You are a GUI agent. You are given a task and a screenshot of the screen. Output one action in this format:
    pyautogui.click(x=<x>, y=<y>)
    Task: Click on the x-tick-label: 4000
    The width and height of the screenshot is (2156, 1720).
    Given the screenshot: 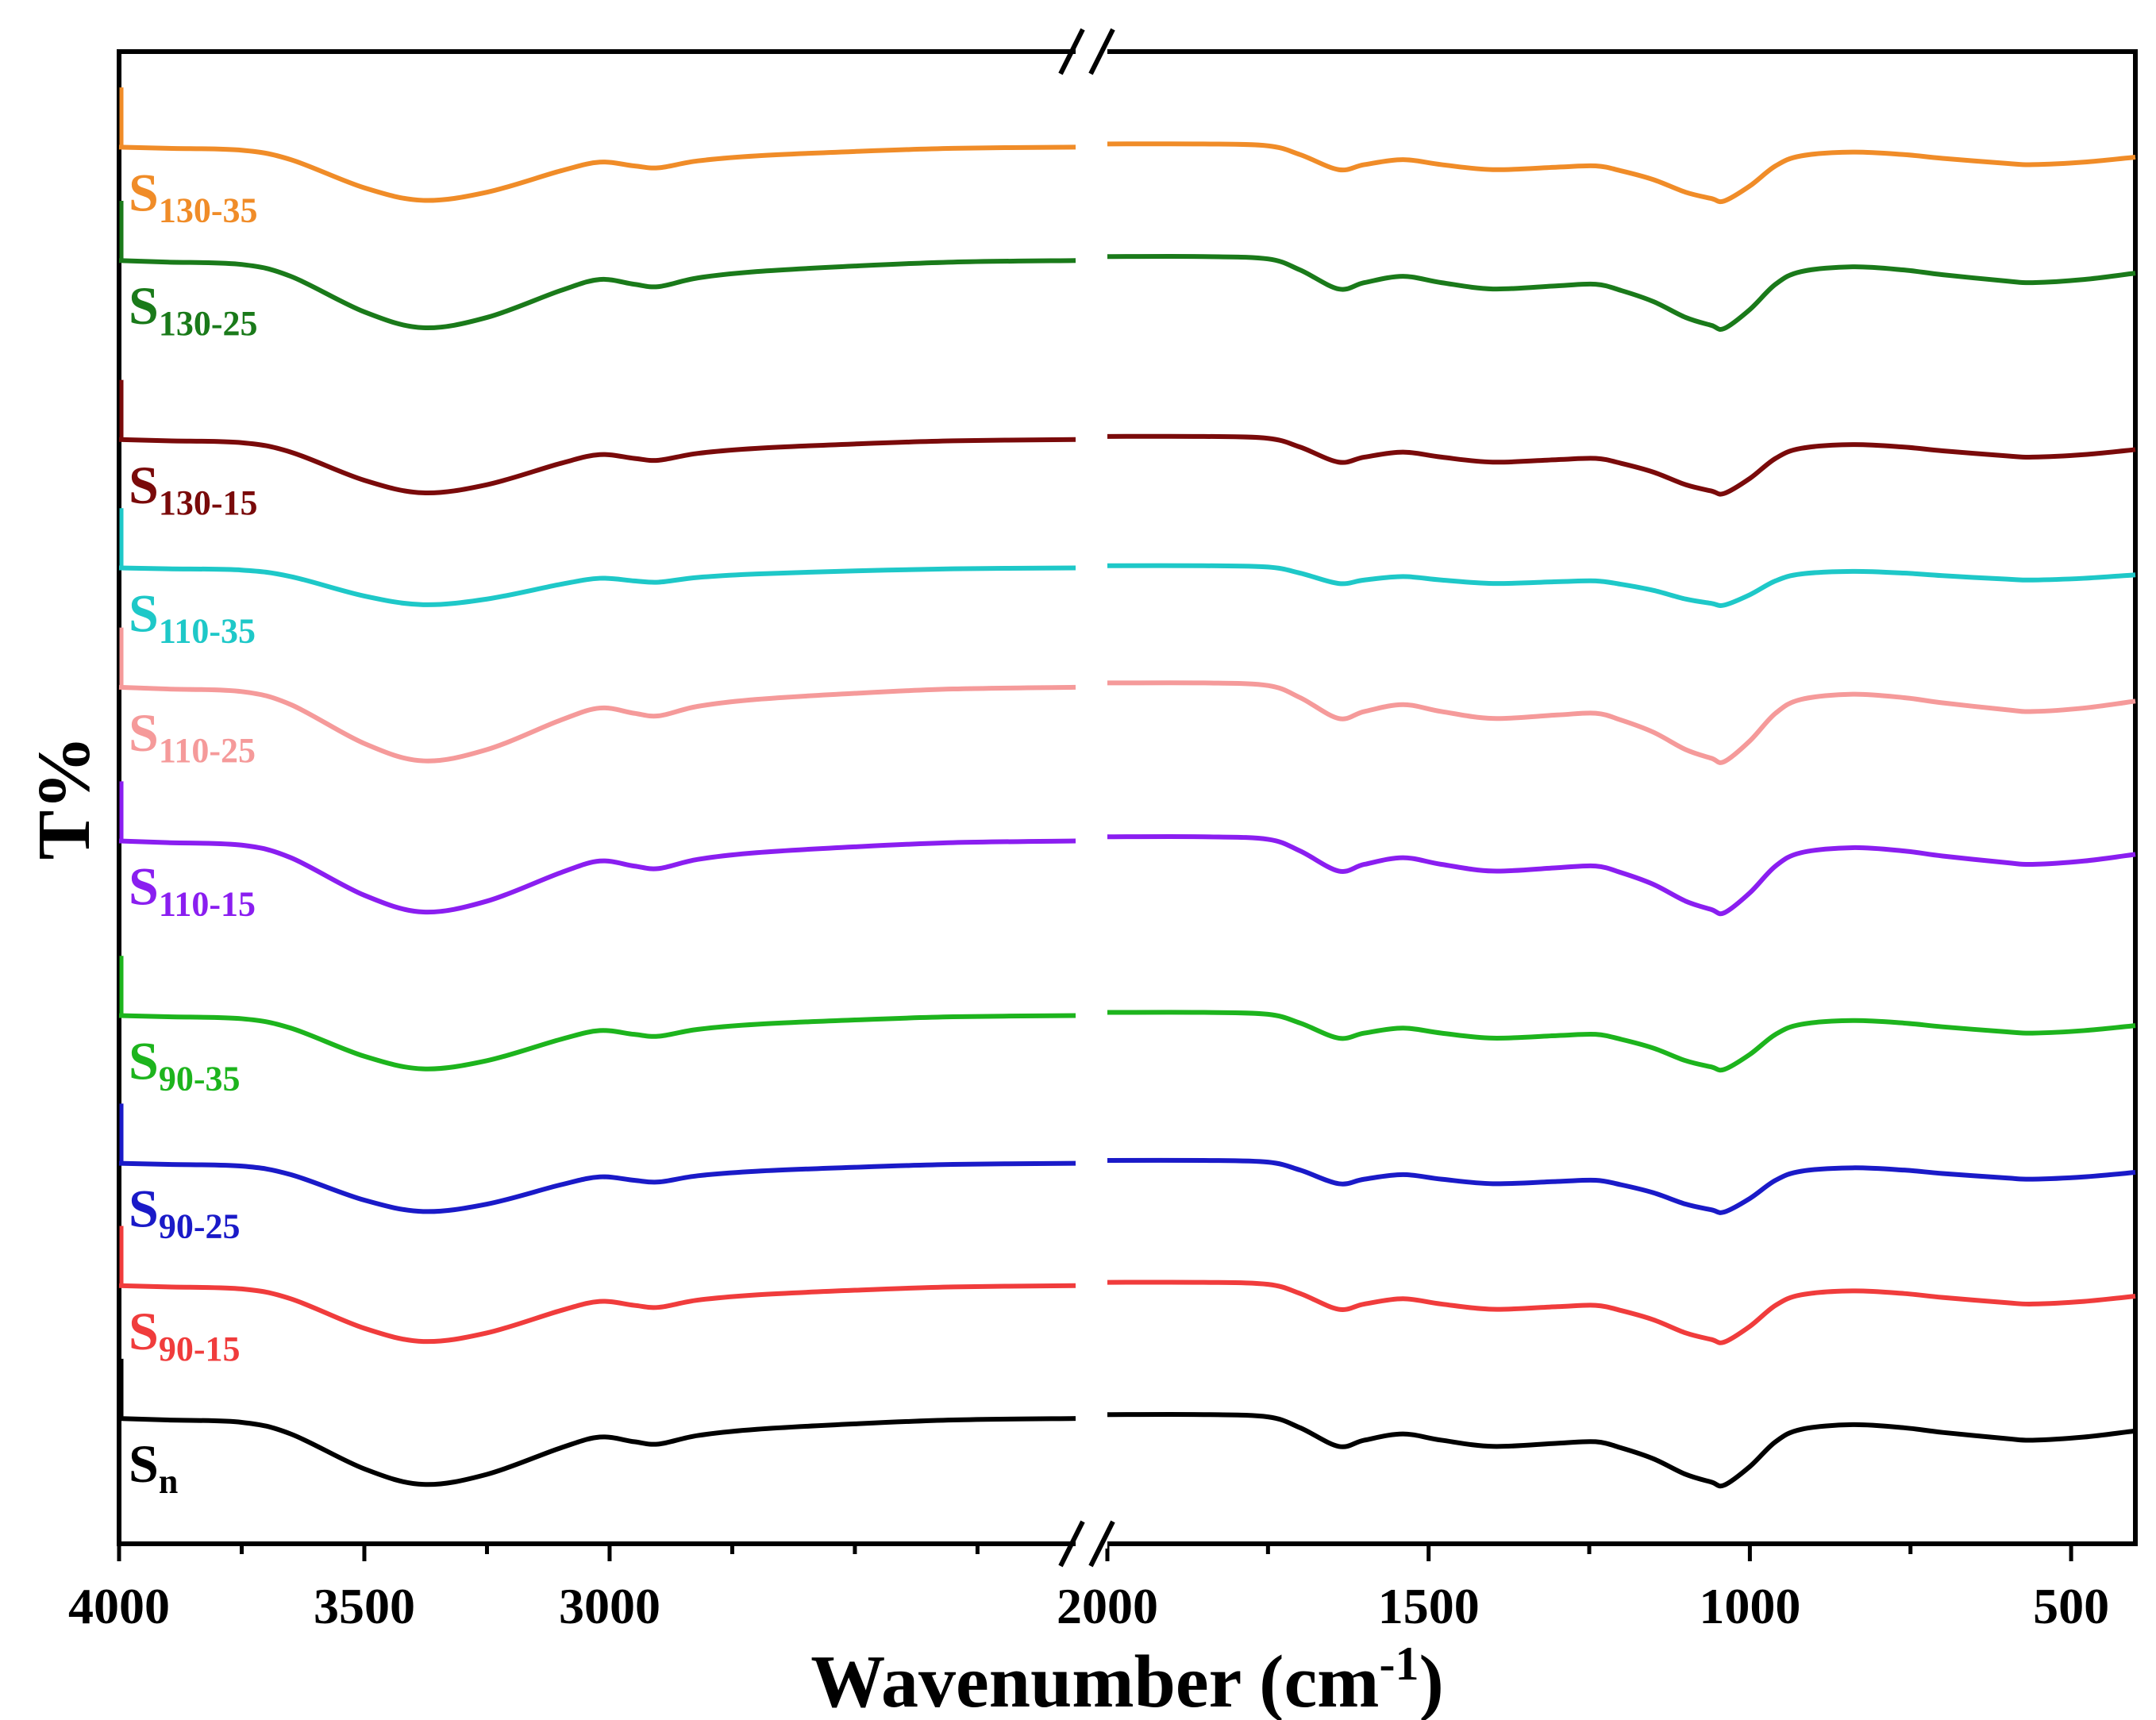 What is the action you would take?
    pyautogui.click(x=119, y=1606)
    